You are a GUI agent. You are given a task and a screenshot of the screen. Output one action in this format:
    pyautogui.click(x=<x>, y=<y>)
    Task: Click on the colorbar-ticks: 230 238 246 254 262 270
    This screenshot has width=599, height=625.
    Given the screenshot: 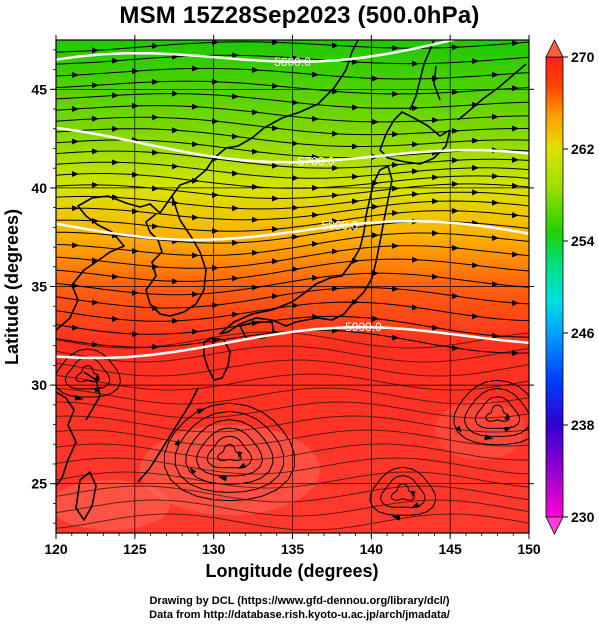 What is the action you would take?
    pyautogui.click(x=579, y=287)
    